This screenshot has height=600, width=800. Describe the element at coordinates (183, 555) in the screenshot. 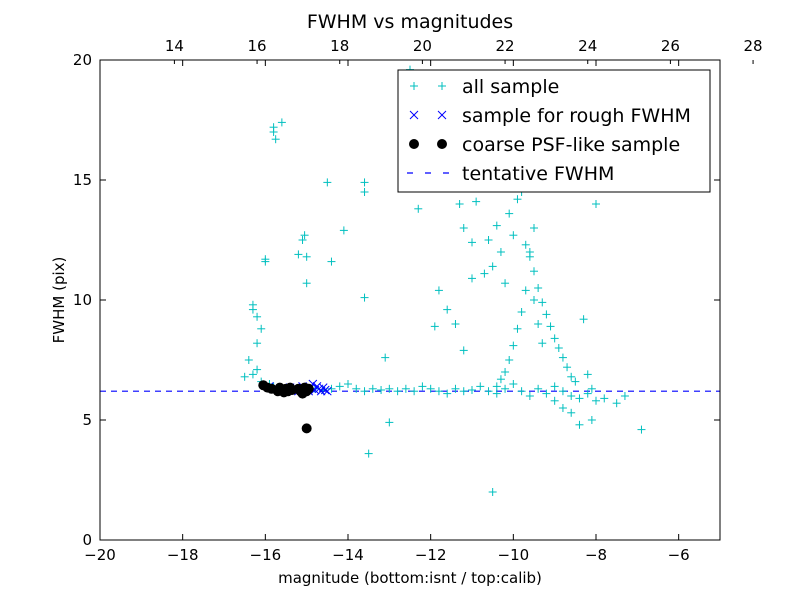

I see `x-tick-label: −18` at that location.